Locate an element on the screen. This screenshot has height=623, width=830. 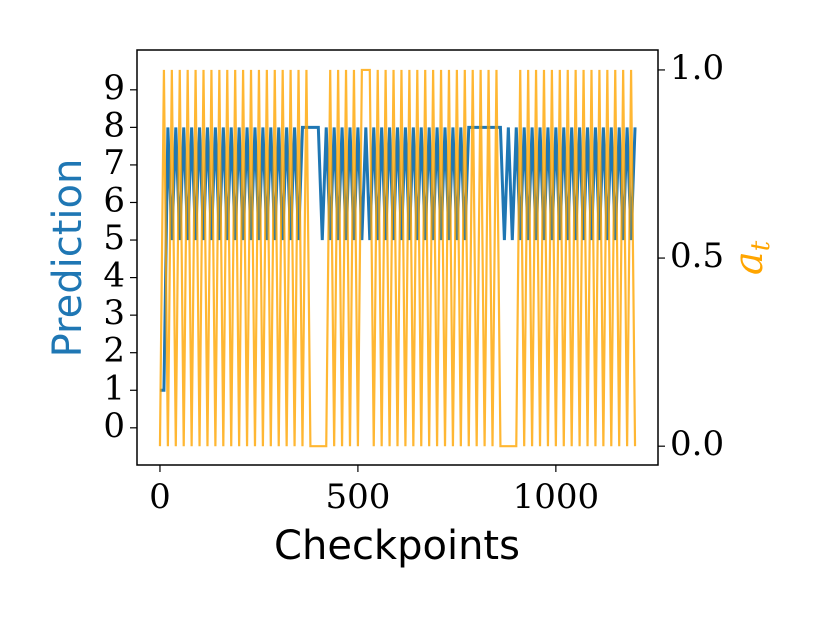
y-tick-label: 4 is located at coordinates (114, 276).